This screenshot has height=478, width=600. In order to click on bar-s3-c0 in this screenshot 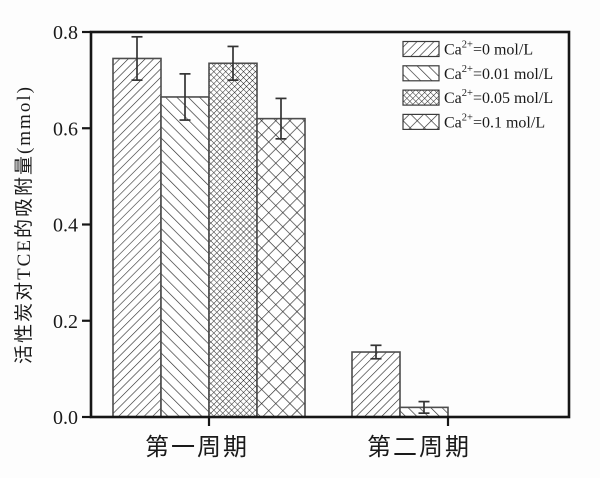, I will do `click(281, 267)`.